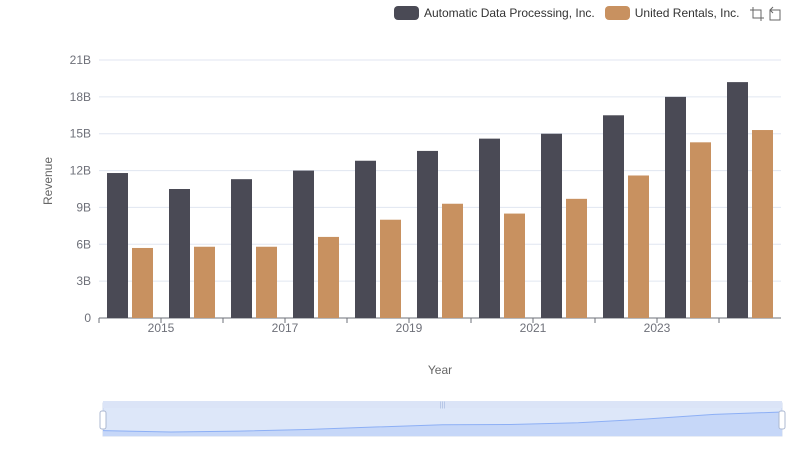 The image size is (800, 461). Describe the element at coordinates (103, 420) in the screenshot. I see `data-zoom-left-handle` at that location.